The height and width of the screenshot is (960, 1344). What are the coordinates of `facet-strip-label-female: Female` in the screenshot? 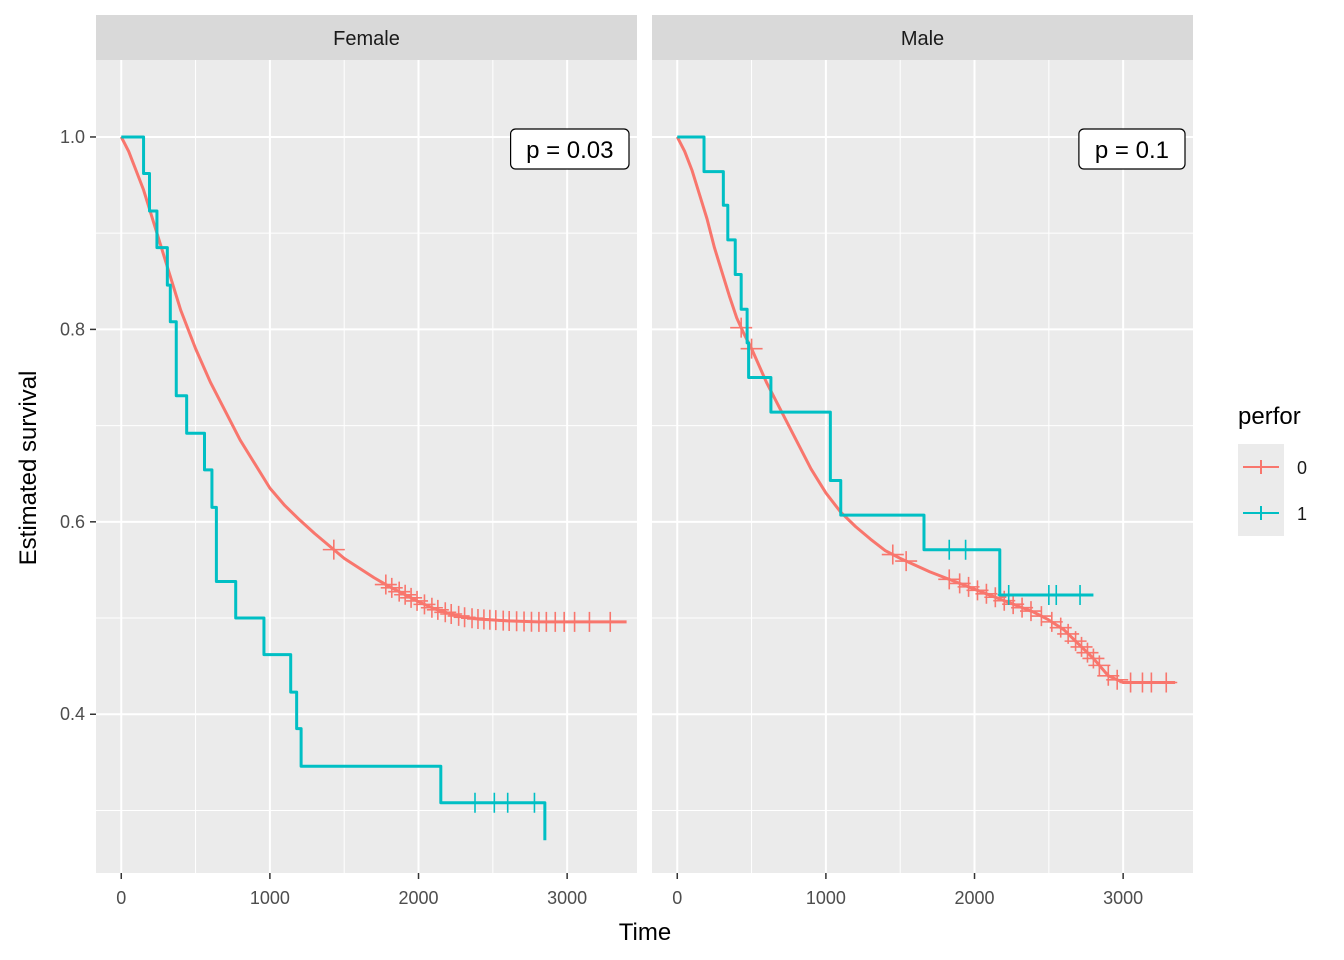 It's located at (366, 39).